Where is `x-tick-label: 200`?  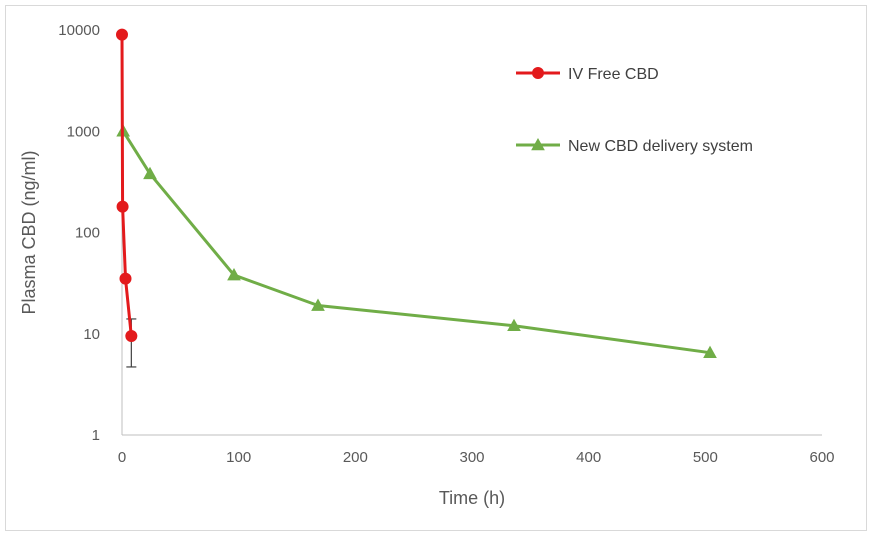 x-tick-label: 200 is located at coordinates (355, 457).